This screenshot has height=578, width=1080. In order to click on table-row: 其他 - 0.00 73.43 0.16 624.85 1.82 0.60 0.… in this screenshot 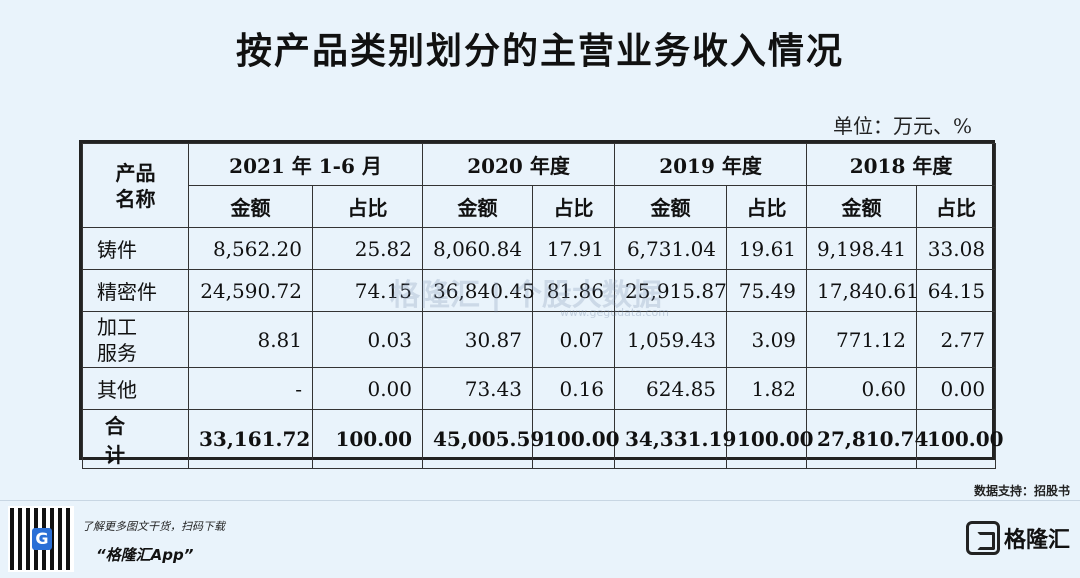, I will do `click(539, 388)`.